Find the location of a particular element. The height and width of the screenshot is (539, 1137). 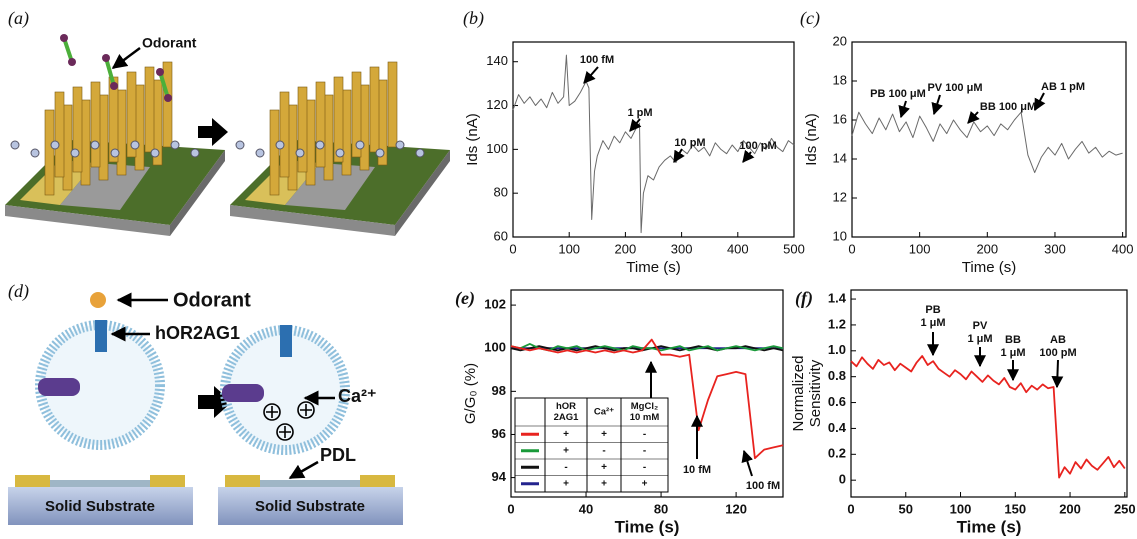

odorant-ball is located at coordinates (98, 300).